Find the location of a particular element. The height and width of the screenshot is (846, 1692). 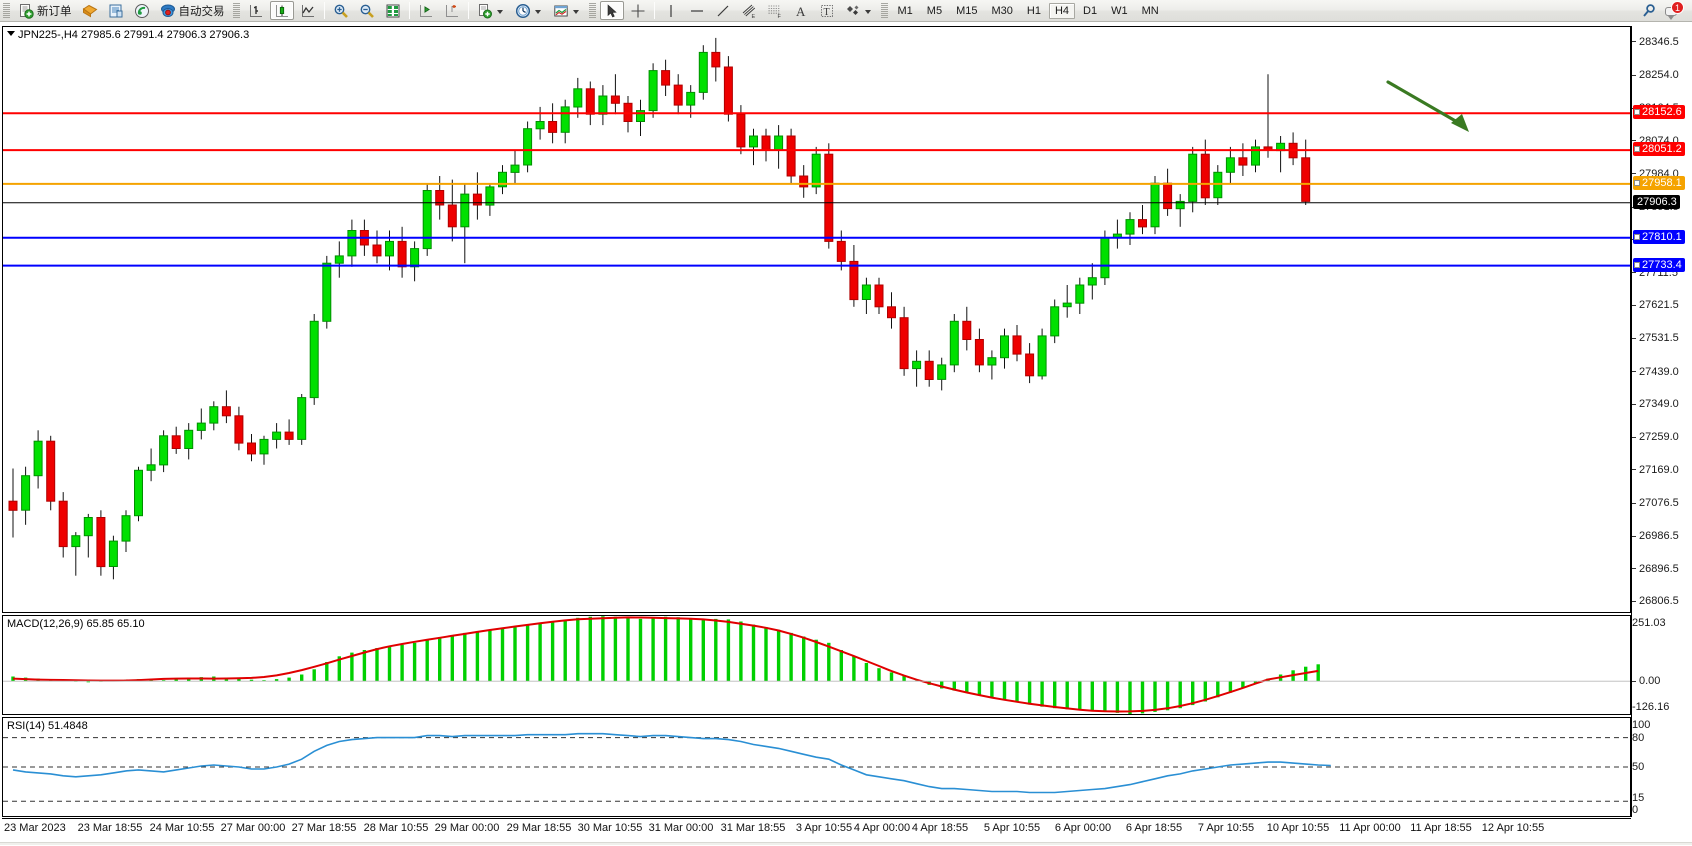

period-button is located at coordinates (529, 10).